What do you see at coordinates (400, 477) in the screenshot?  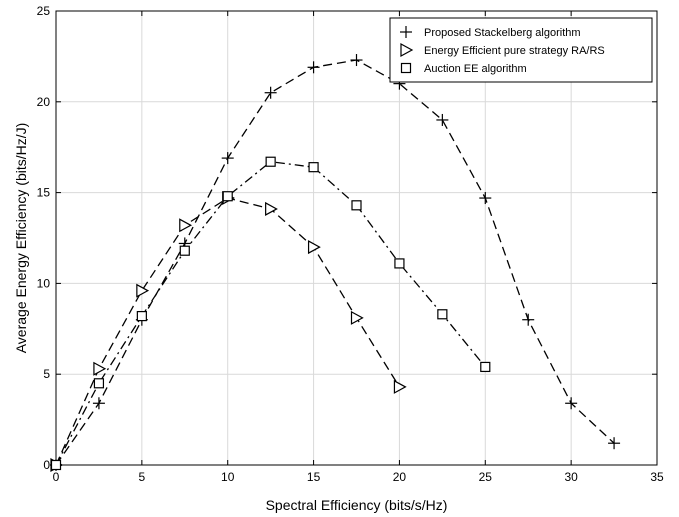 I see `x-tick-label: 20` at bounding box center [400, 477].